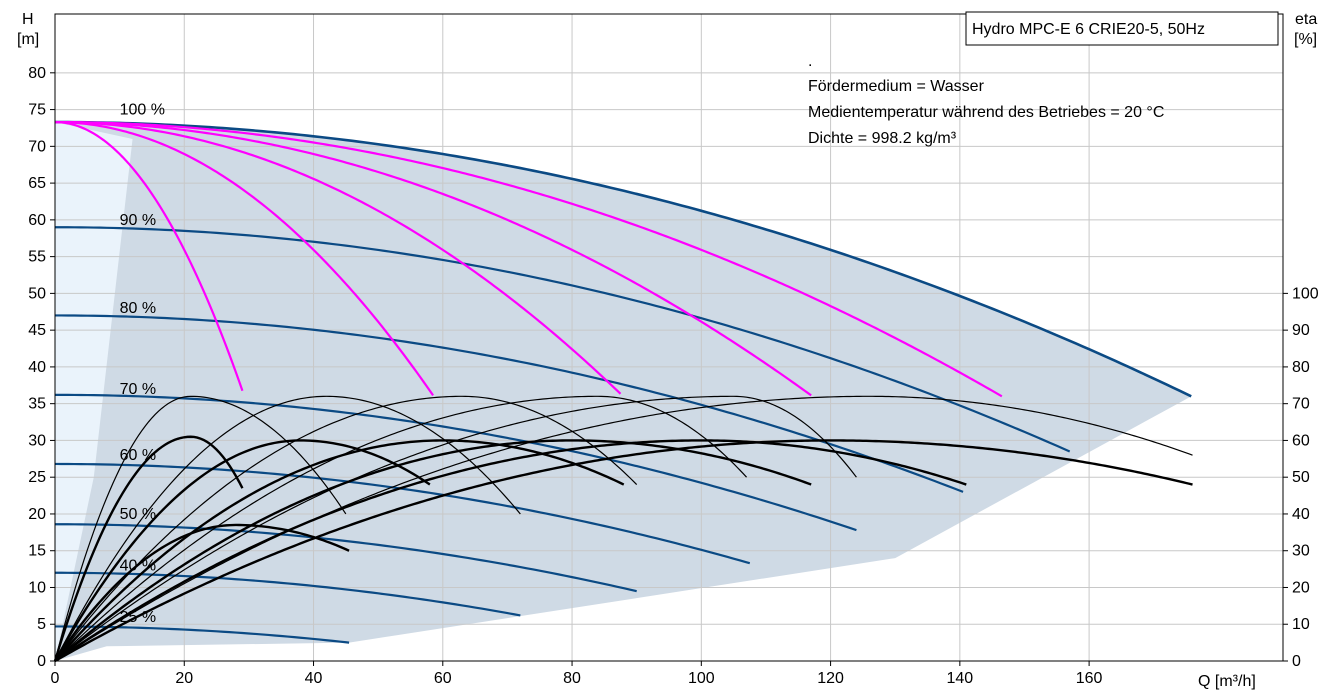 This screenshot has height=691, width=1337. What do you see at coordinates (28, 19) in the screenshot?
I see `y-left-label-symbol: H` at bounding box center [28, 19].